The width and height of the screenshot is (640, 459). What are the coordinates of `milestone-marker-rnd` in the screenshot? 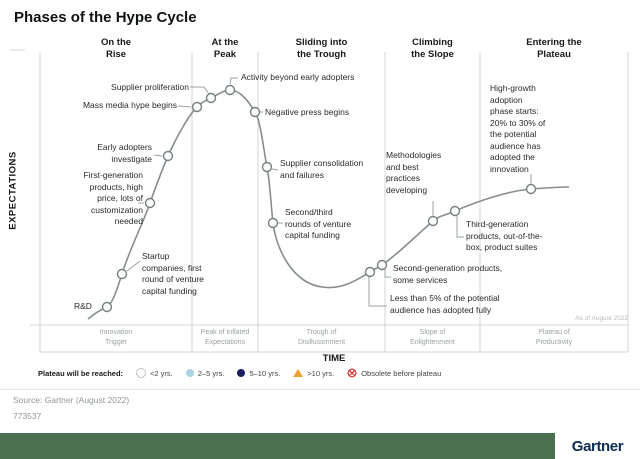 It's located at (107, 307).